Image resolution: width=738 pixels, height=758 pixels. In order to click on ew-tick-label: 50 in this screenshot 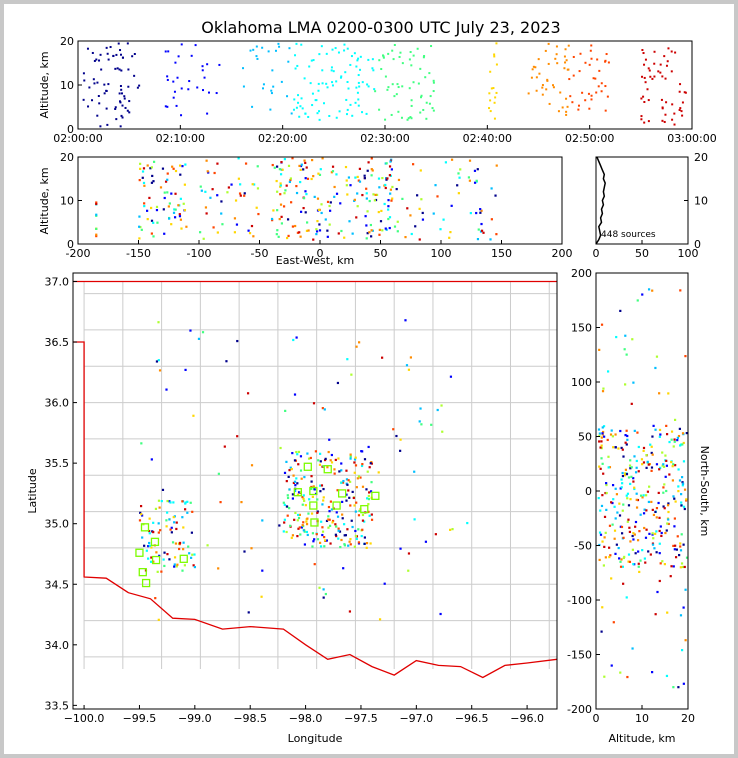, I will do `click(381, 253)`.